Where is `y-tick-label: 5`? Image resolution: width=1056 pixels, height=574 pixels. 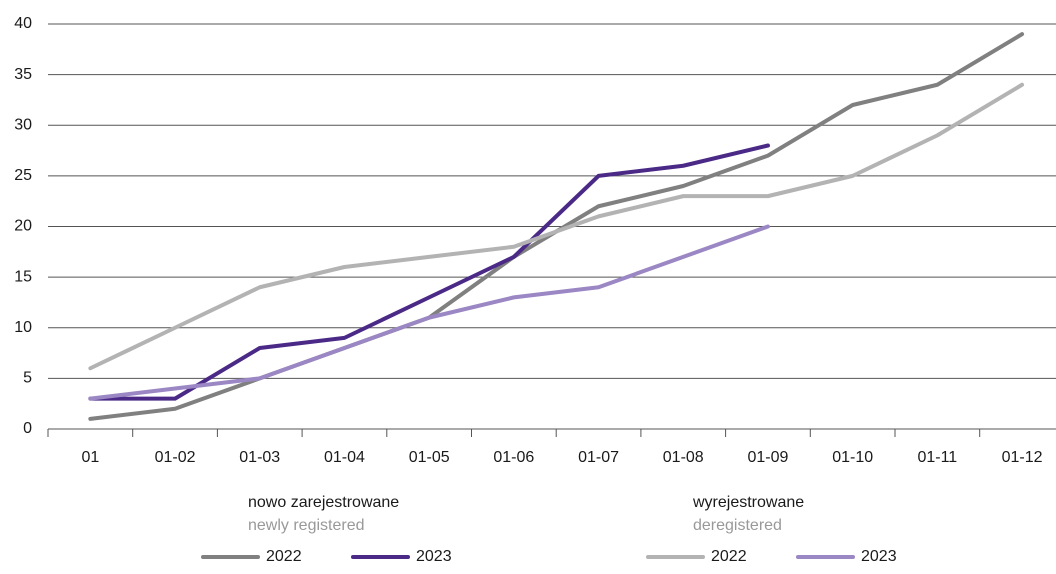 y-tick-label: 5 is located at coordinates (27, 378).